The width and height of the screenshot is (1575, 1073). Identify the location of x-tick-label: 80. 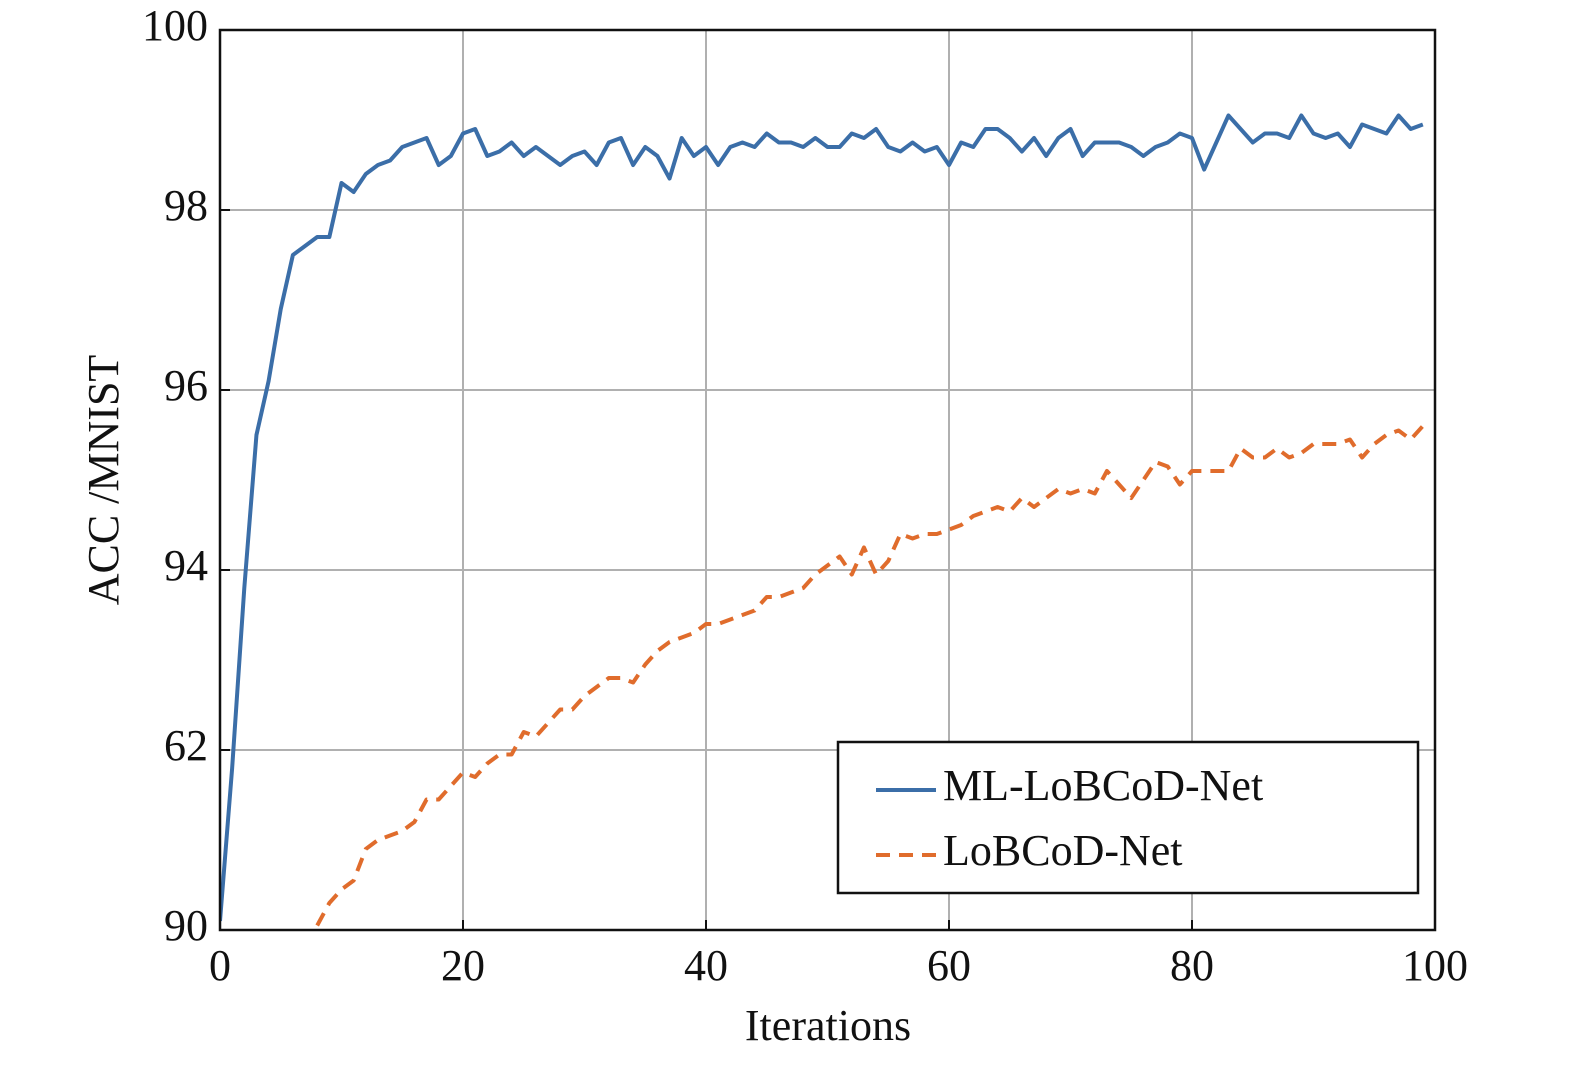
(1192, 965).